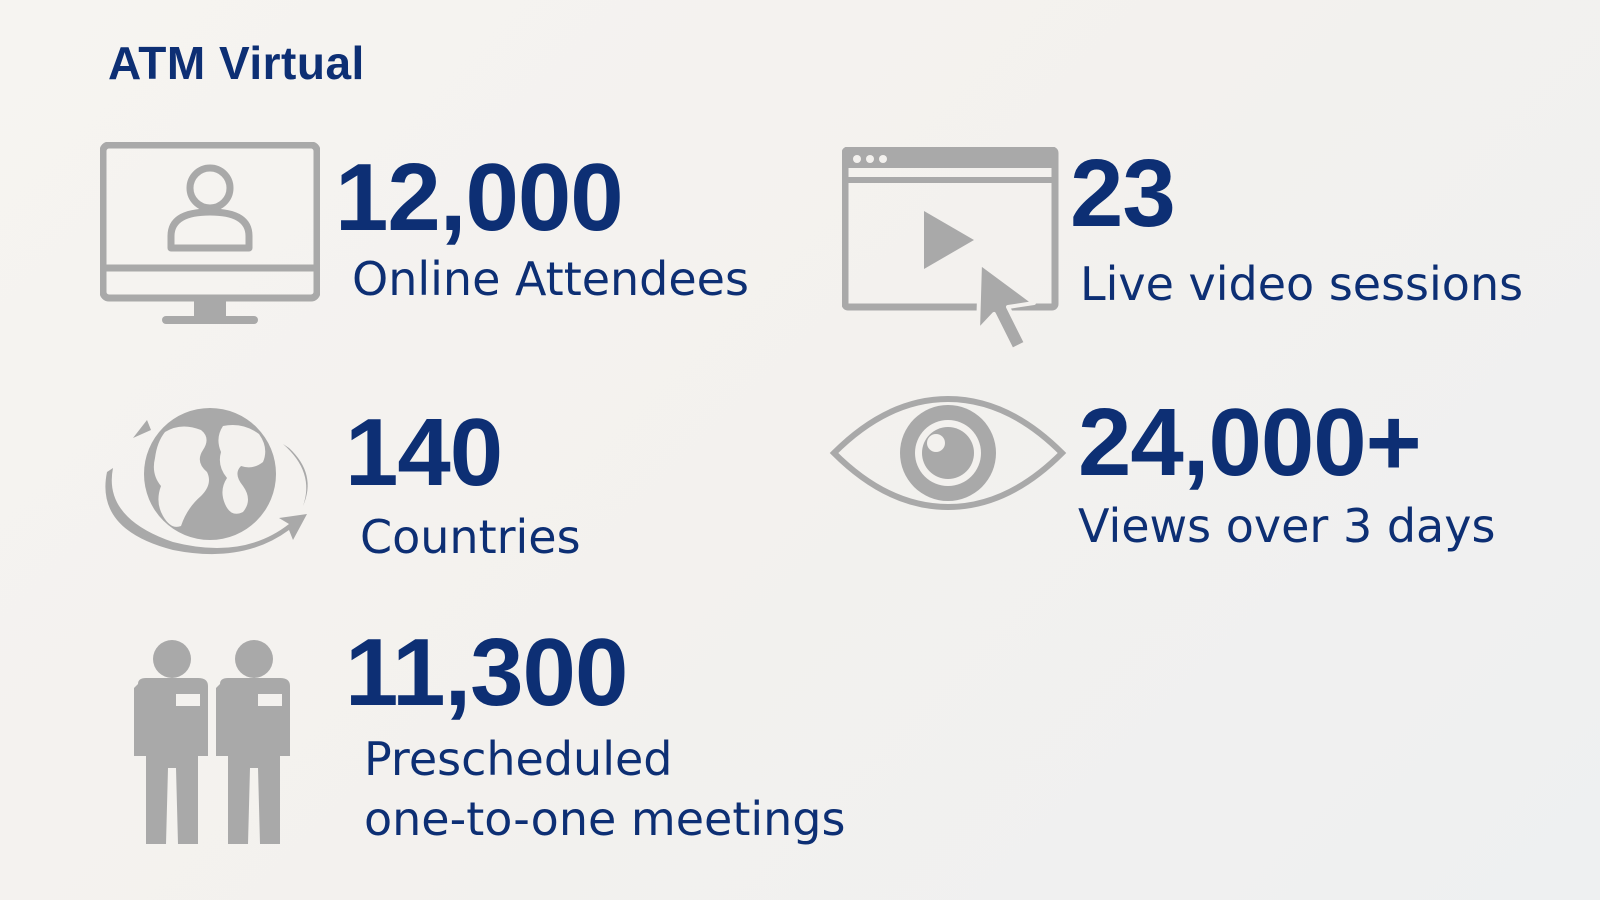 This screenshot has width=1600, height=900. I want to click on countries-label: Countries, so click(470, 537).